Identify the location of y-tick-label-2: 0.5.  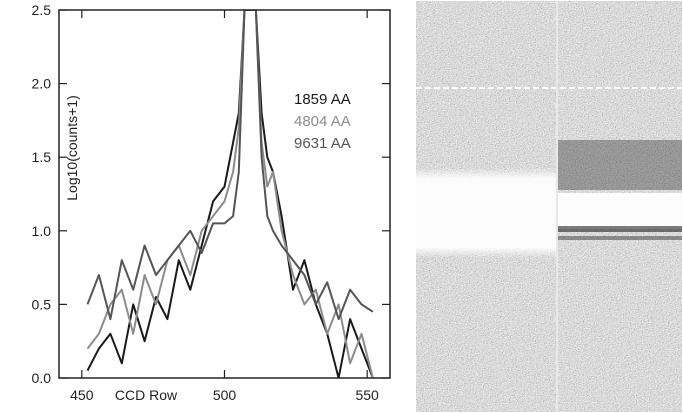
(42, 304).